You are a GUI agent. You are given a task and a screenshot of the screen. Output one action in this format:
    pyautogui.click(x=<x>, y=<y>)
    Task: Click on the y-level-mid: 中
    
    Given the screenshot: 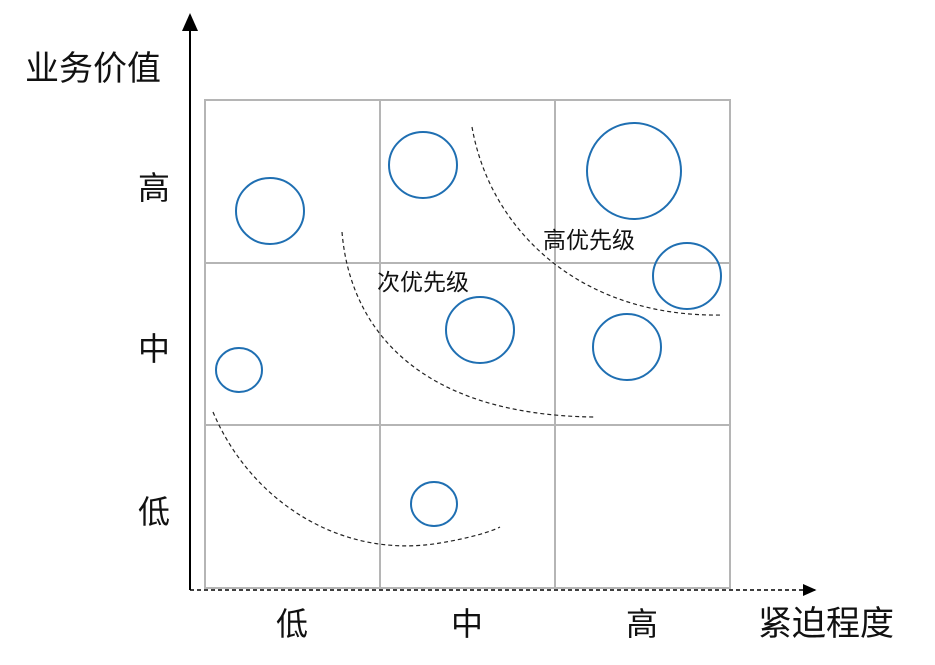 What is the action you would take?
    pyautogui.click(x=154, y=349)
    